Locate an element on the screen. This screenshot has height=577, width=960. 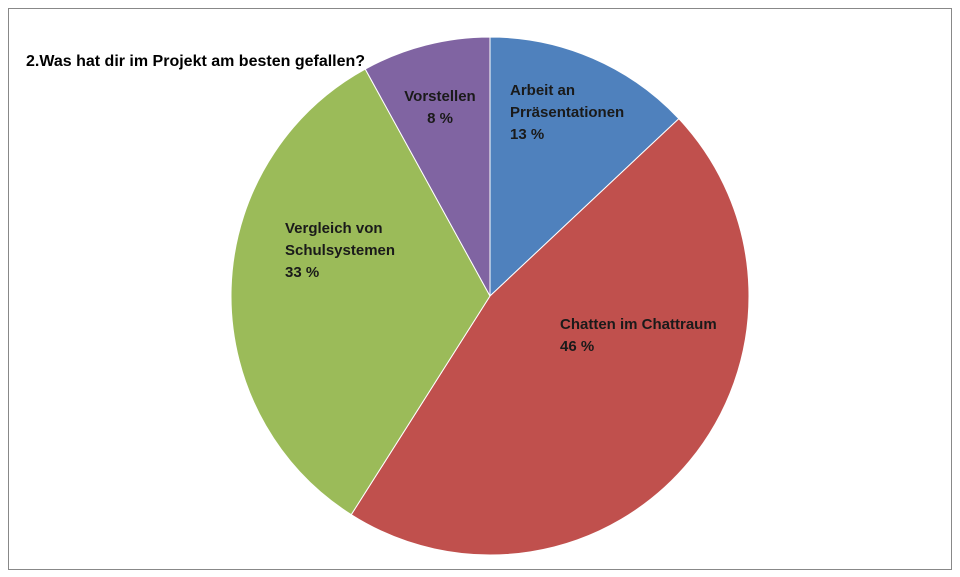
data-label: Vorstellen 8 % is located at coordinates (440, 108).